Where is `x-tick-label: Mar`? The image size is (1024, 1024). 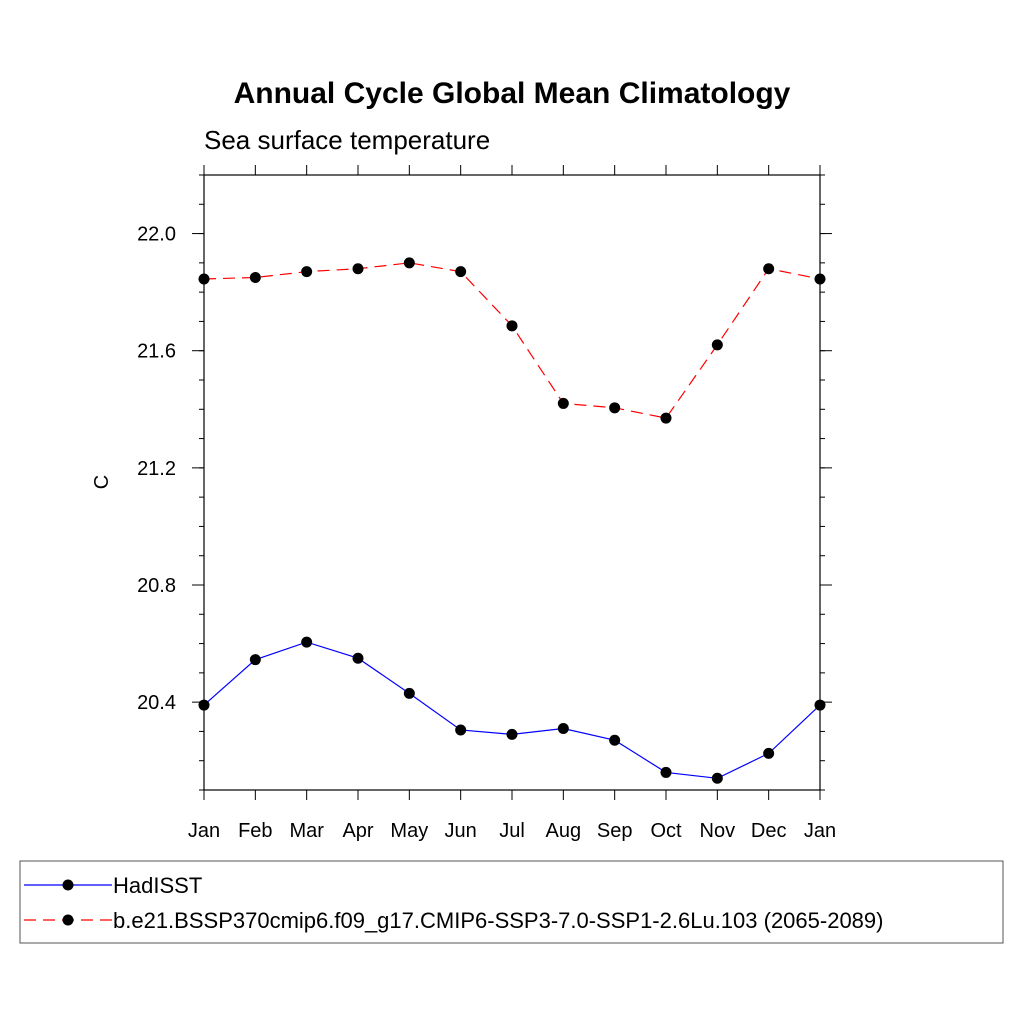
x-tick-label: Mar is located at coordinates (306, 831).